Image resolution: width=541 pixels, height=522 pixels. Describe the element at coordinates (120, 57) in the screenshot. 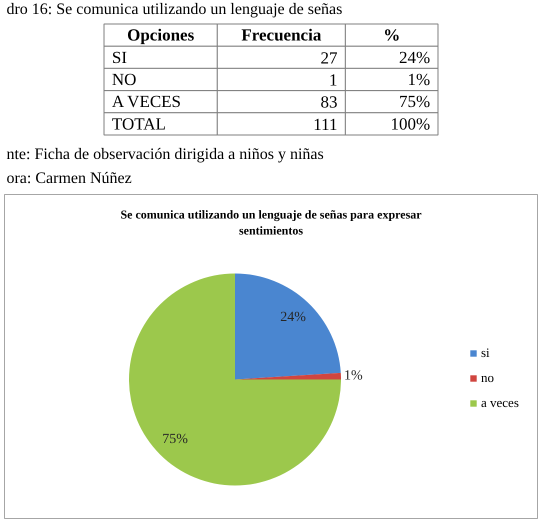

I see `category-label: SI` at that location.